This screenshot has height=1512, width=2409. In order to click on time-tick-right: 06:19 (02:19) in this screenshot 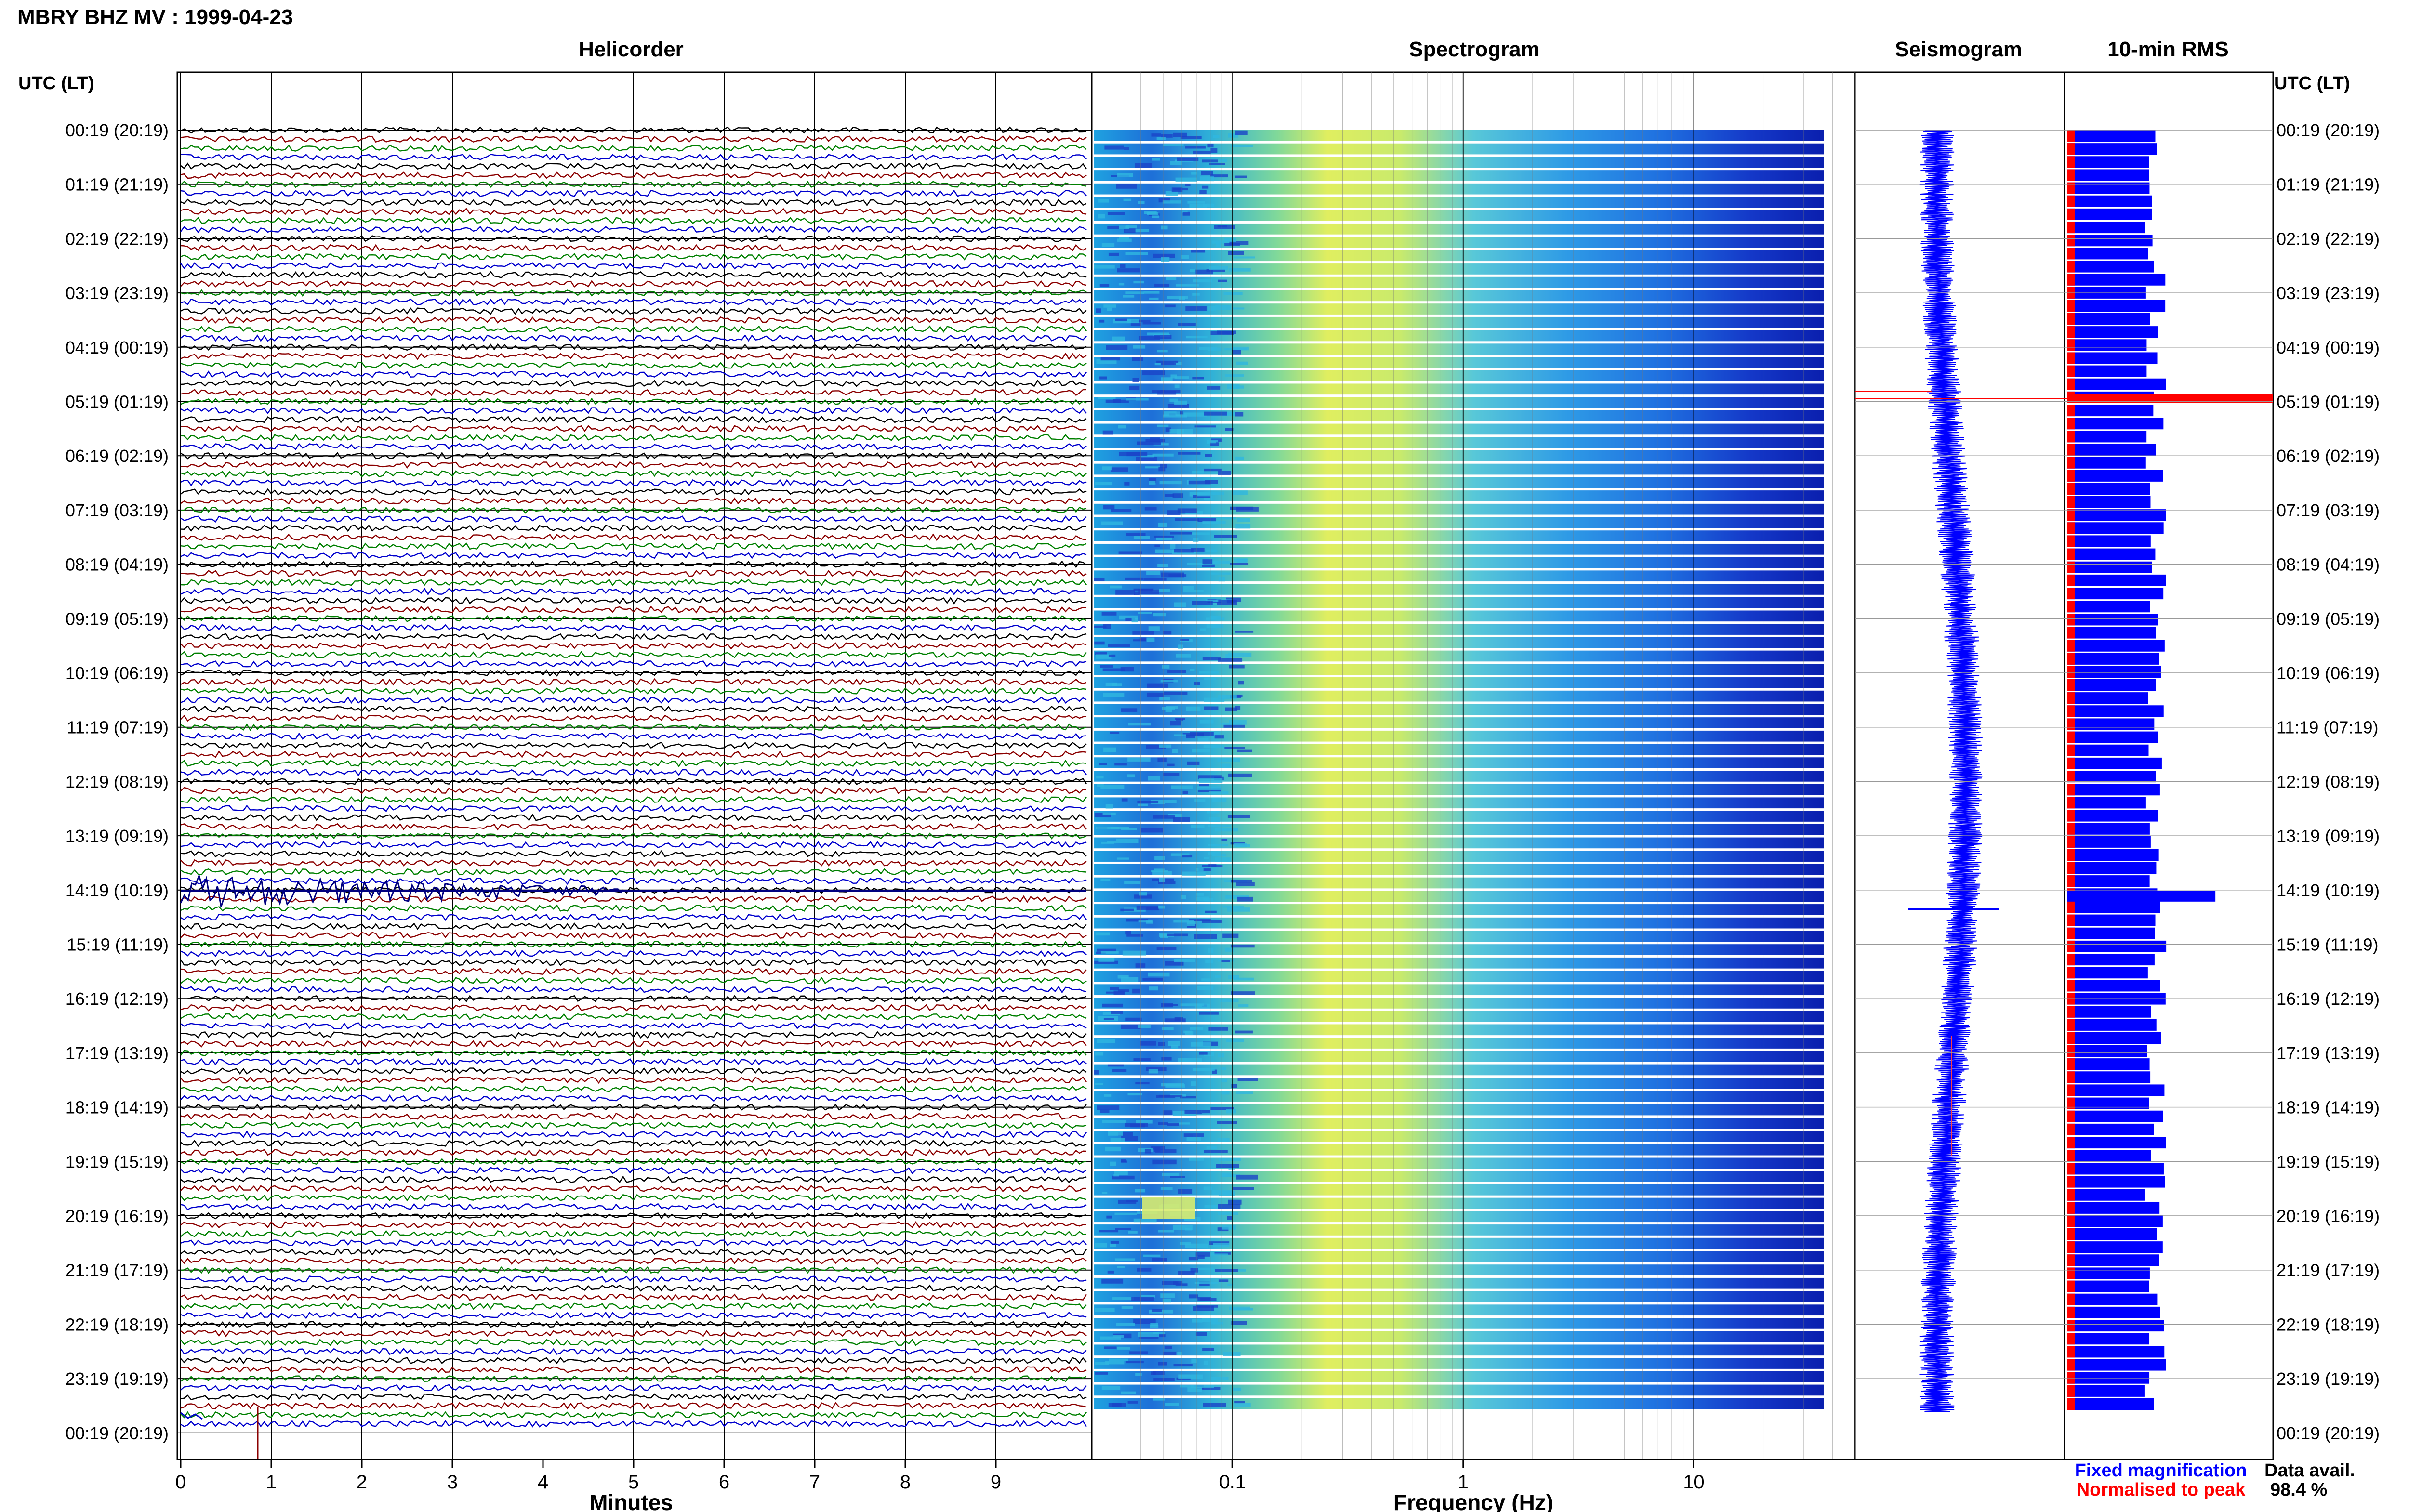, I will do `click(2328, 456)`.